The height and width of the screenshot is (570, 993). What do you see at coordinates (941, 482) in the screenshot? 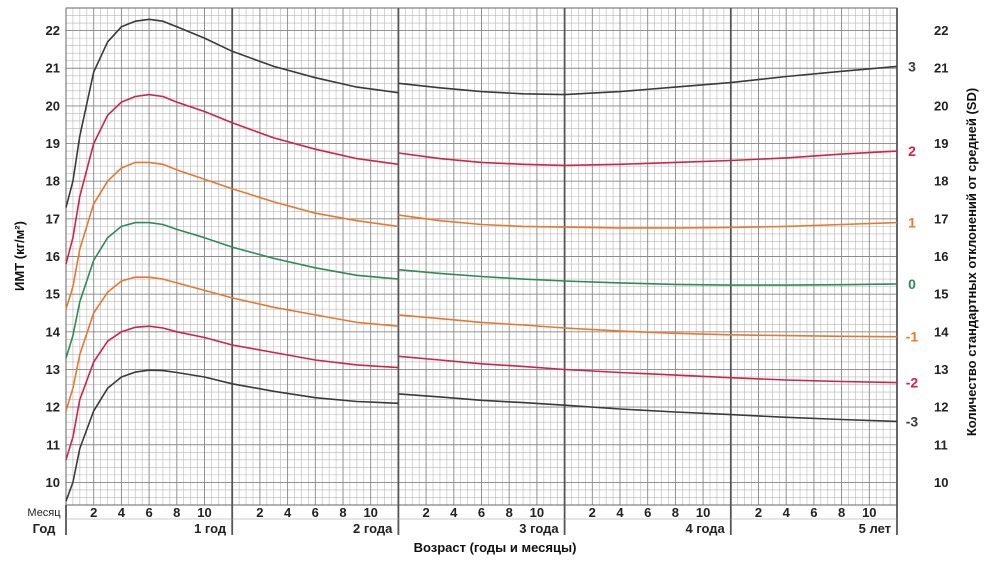
I see `y-tick-label-right: 10` at bounding box center [941, 482].